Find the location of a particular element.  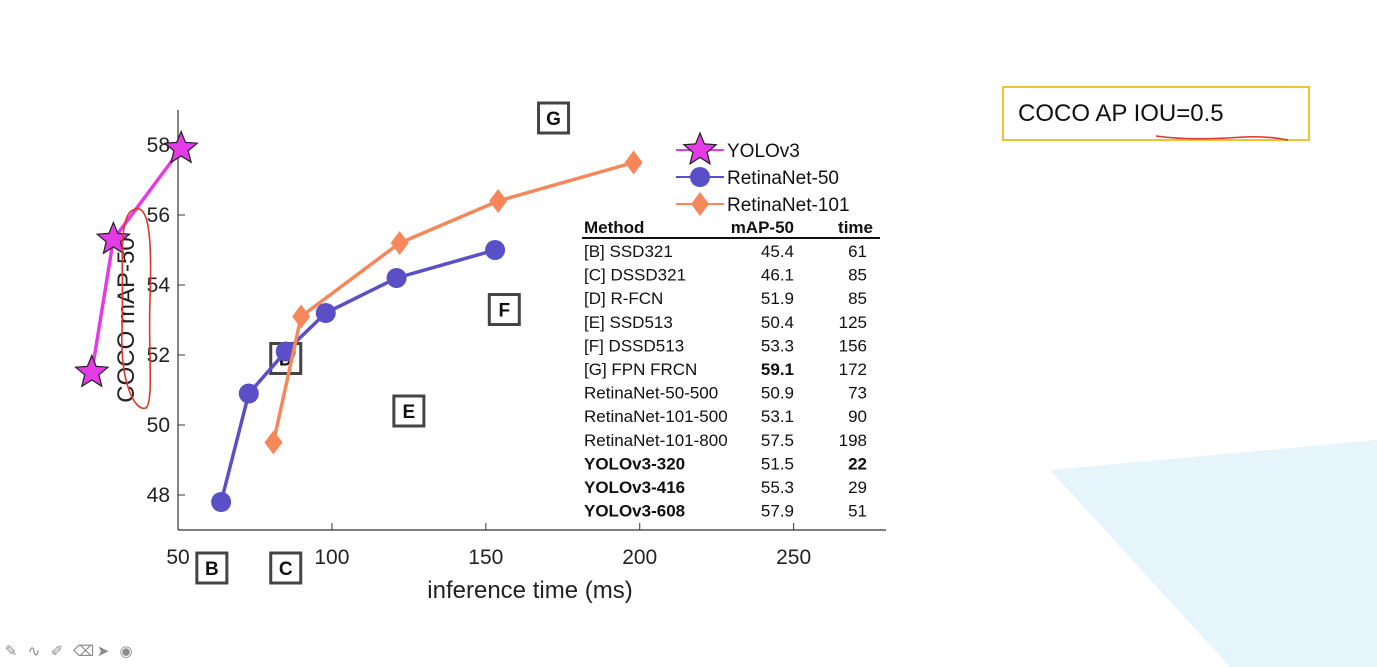

table-row: RetinaNet-101-800 57.5 198 is located at coordinates (725, 440).